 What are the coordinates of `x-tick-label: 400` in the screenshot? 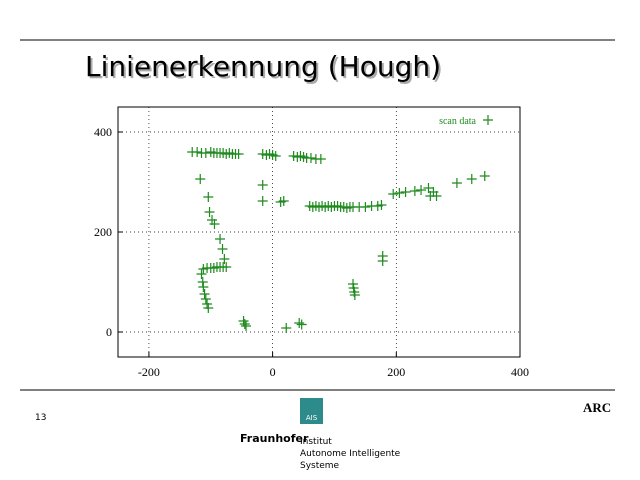 It's located at (520, 372).